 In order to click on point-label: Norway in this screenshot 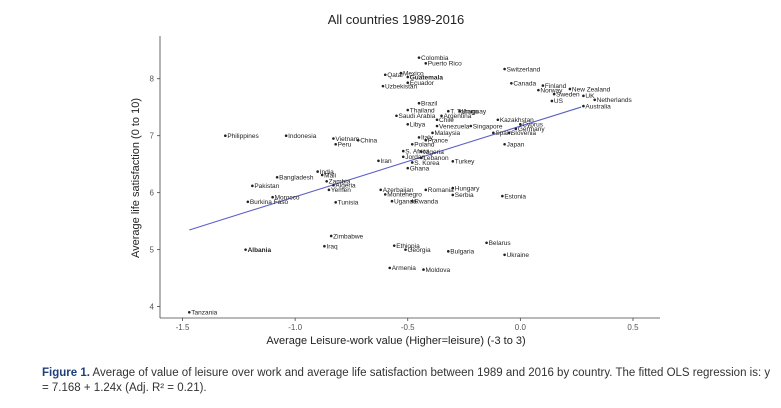, I will do `click(551, 90)`.